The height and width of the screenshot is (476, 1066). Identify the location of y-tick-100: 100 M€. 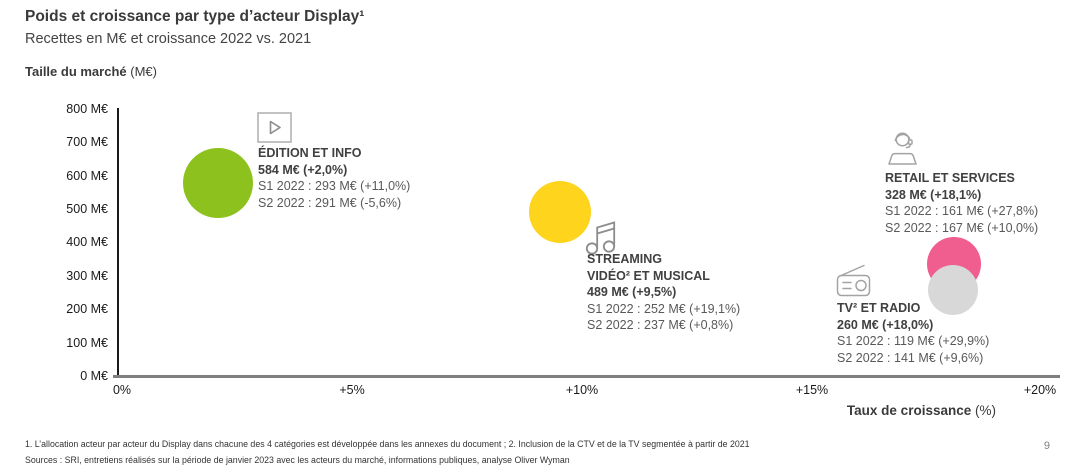
(87, 343).